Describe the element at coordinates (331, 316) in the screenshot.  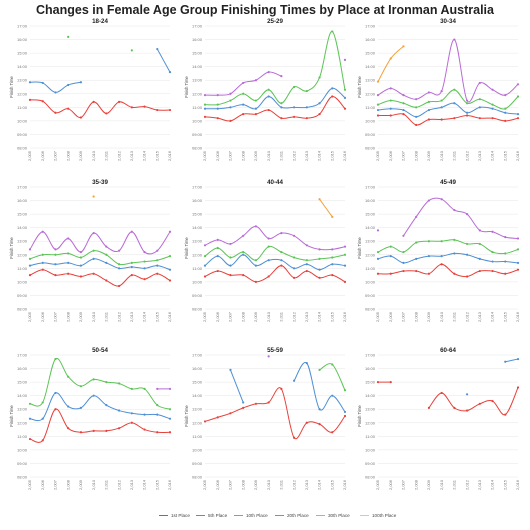
I see `x-tick-label: 2,015` at that location.